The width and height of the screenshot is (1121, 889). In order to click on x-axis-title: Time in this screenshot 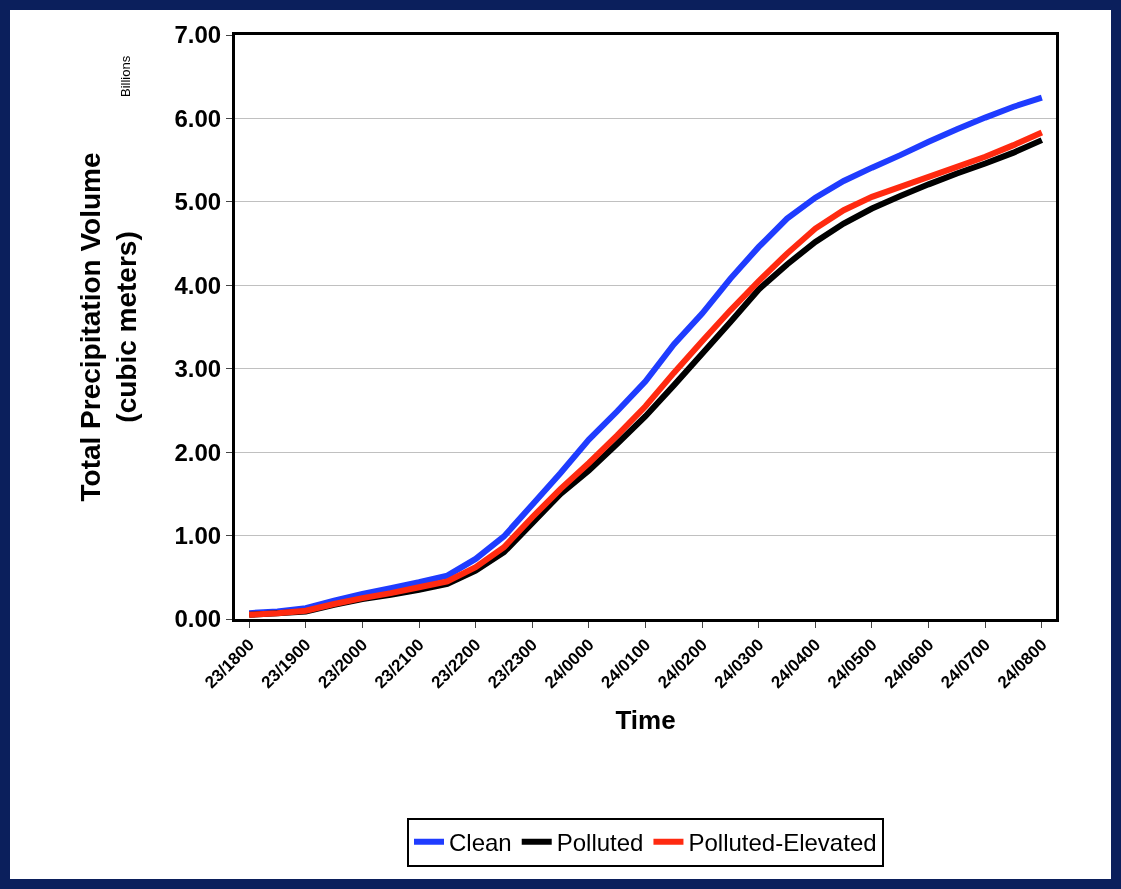, I will do `click(645, 719)`.